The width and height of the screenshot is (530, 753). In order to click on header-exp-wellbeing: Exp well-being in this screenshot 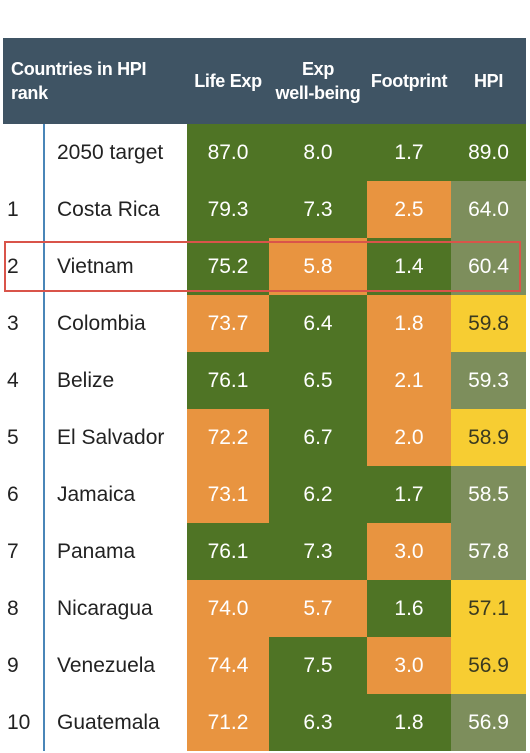, I will do `click(318, 81)`.